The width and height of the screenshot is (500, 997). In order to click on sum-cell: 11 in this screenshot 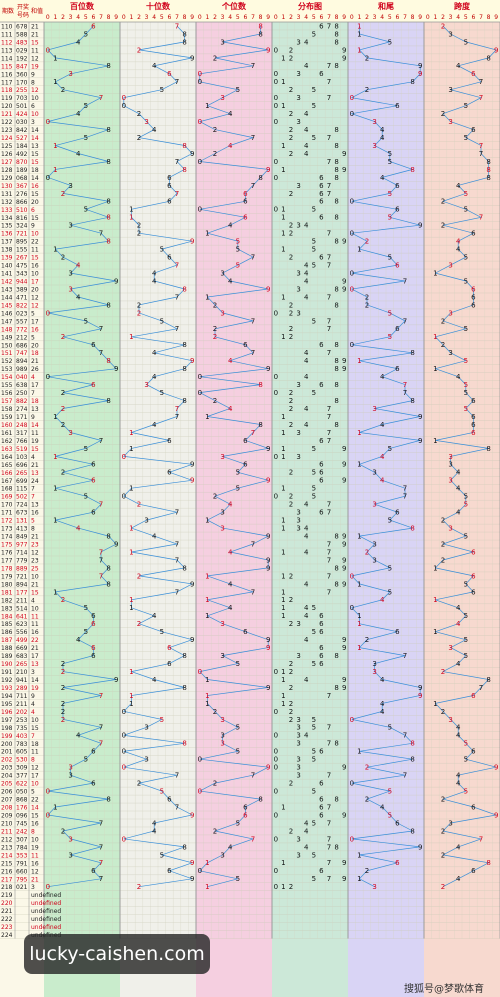, I will do `click(35, 752)`.